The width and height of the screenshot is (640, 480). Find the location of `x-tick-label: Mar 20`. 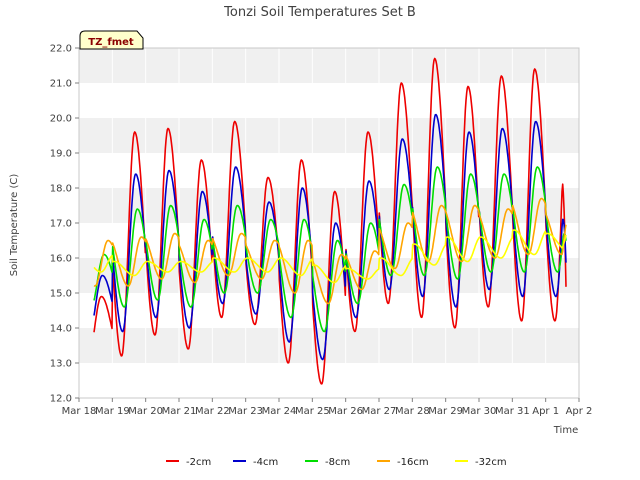

x-tick-label: Mar 20 is located at coordinates (145, 411).